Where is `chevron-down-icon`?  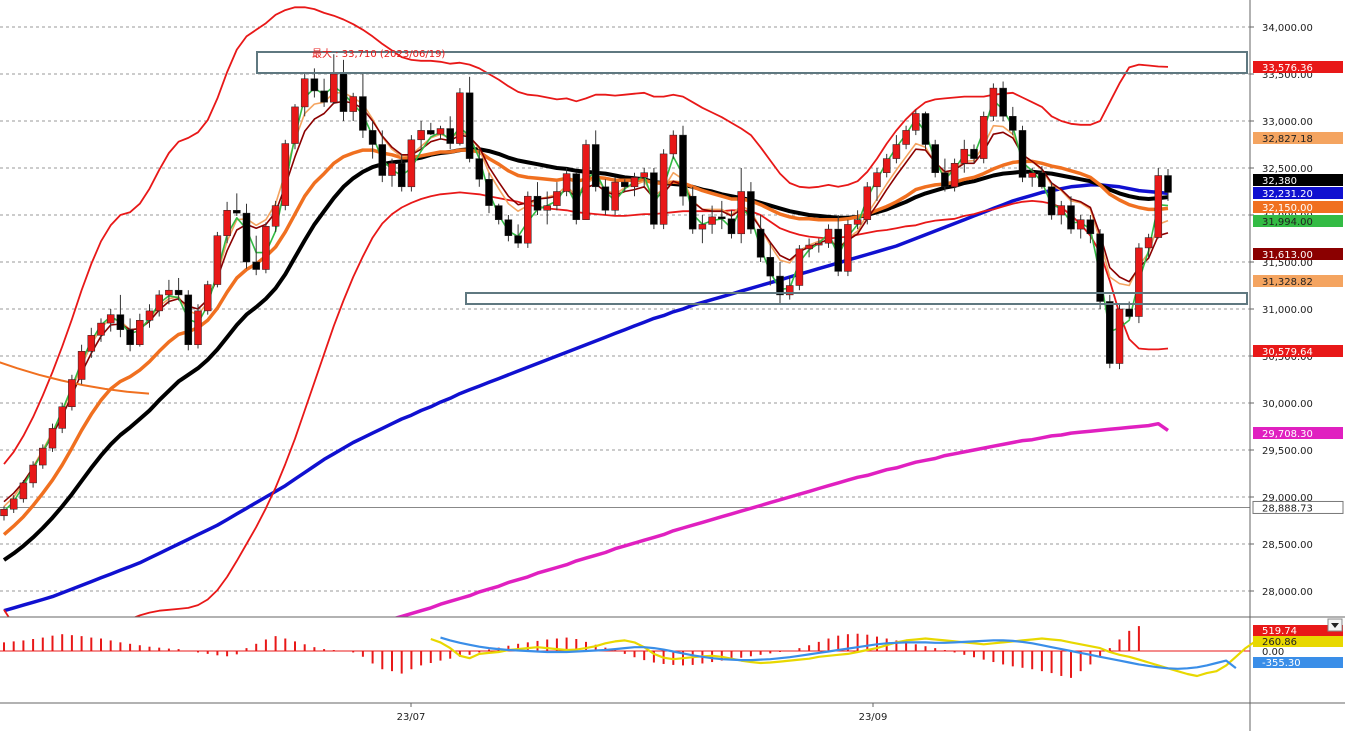 chevron-down-icon is located at coordinates (1335, 625).